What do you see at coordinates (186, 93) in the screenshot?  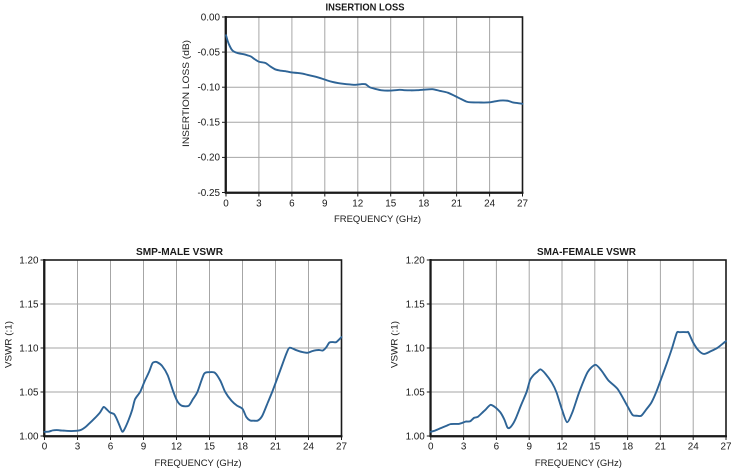 I see `svg-text: INSERTION LOSS (dB)` at bounding box center [186, 93].